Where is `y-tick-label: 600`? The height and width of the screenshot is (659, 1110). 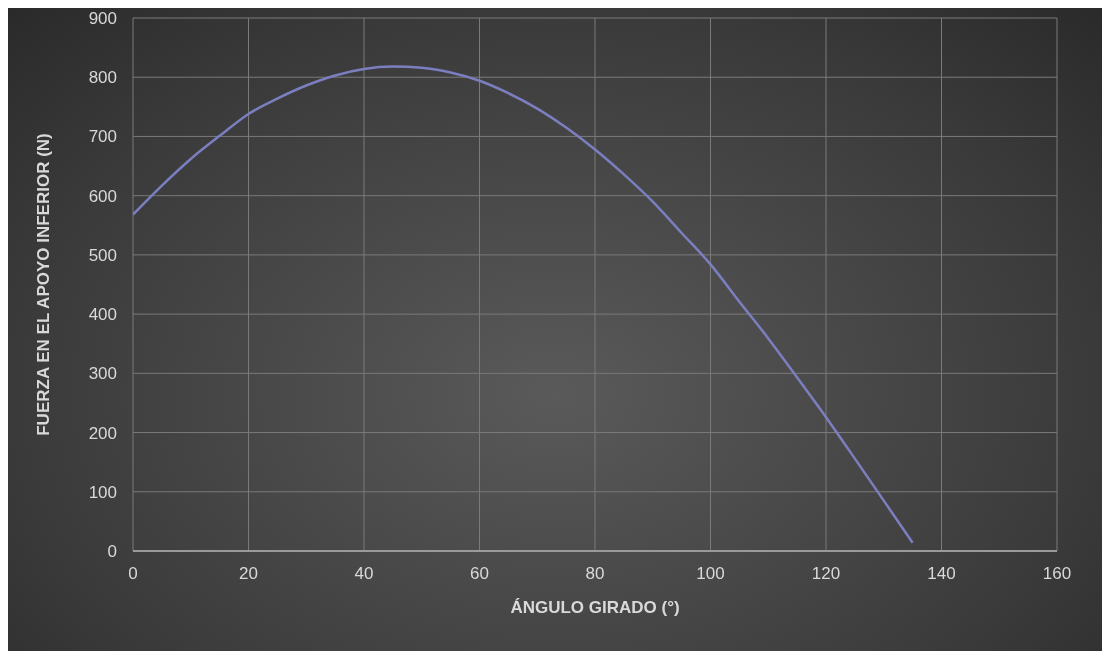 y-tick-label: 600 is located at coordinates (102, 196).